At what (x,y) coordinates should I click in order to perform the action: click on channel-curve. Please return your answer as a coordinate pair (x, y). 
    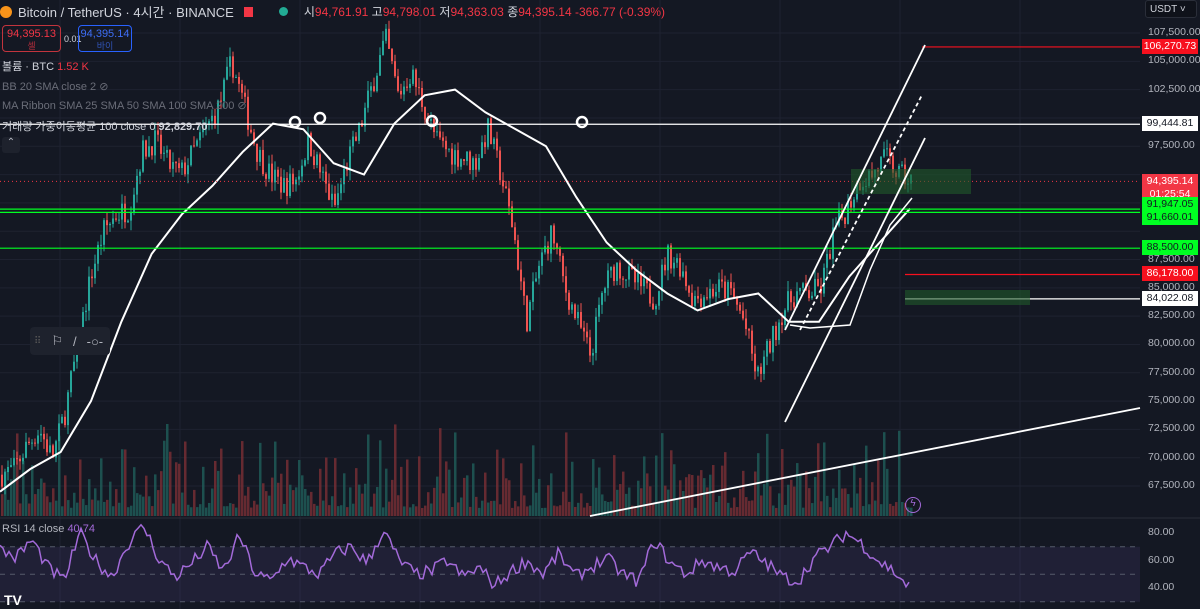
    Looking at the image, I should click on (851, 263).